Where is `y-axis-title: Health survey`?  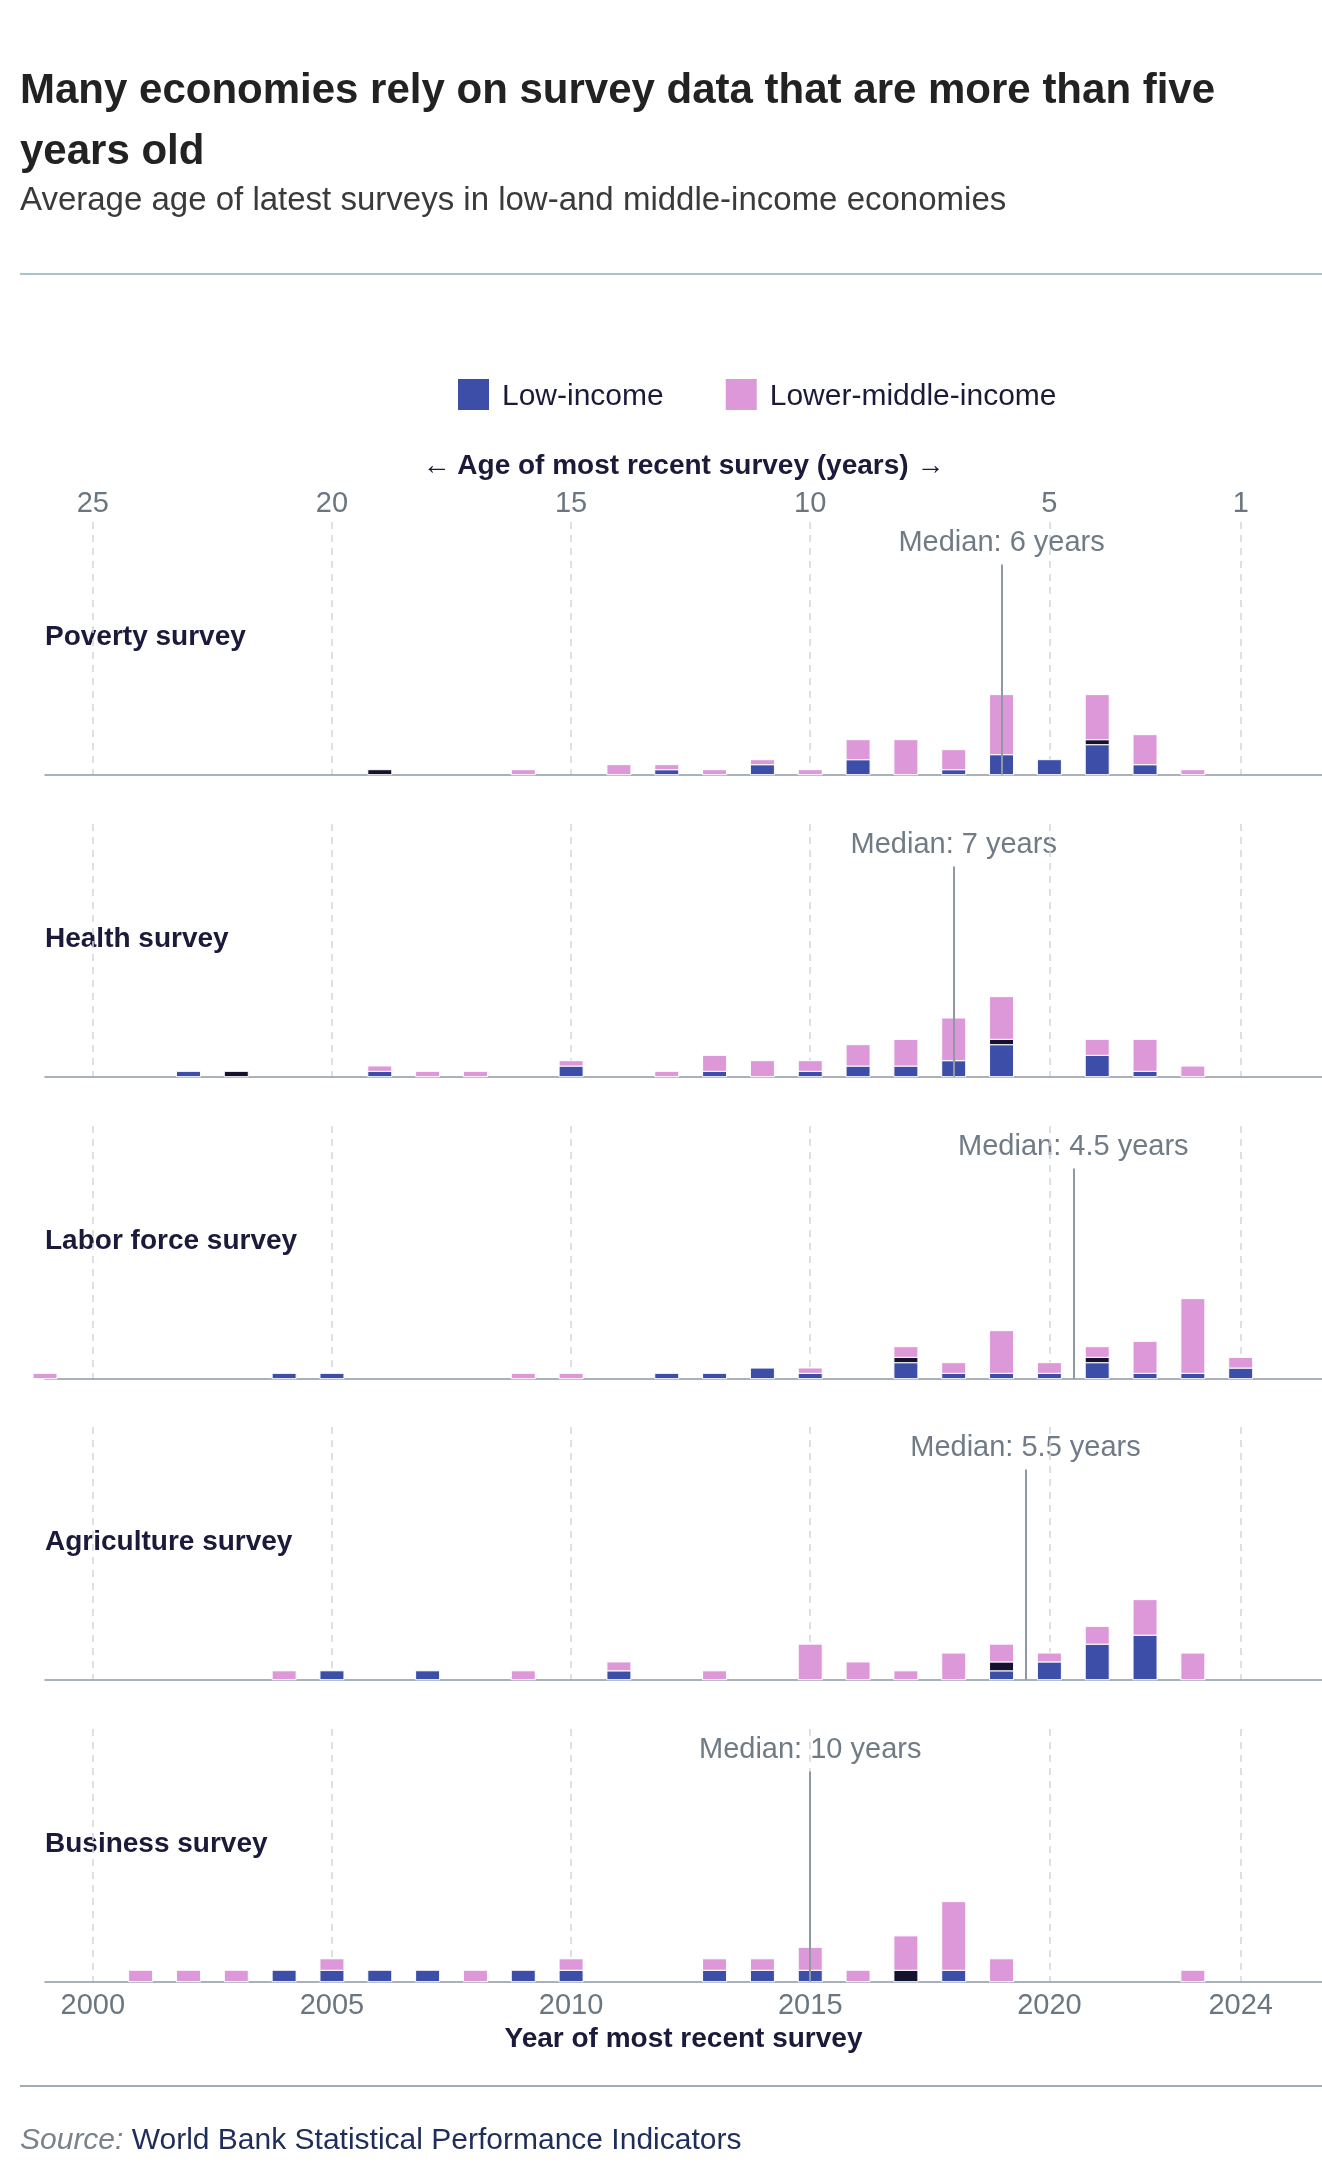
y-axis-title: Health survey is located at coordinates (137, 937).